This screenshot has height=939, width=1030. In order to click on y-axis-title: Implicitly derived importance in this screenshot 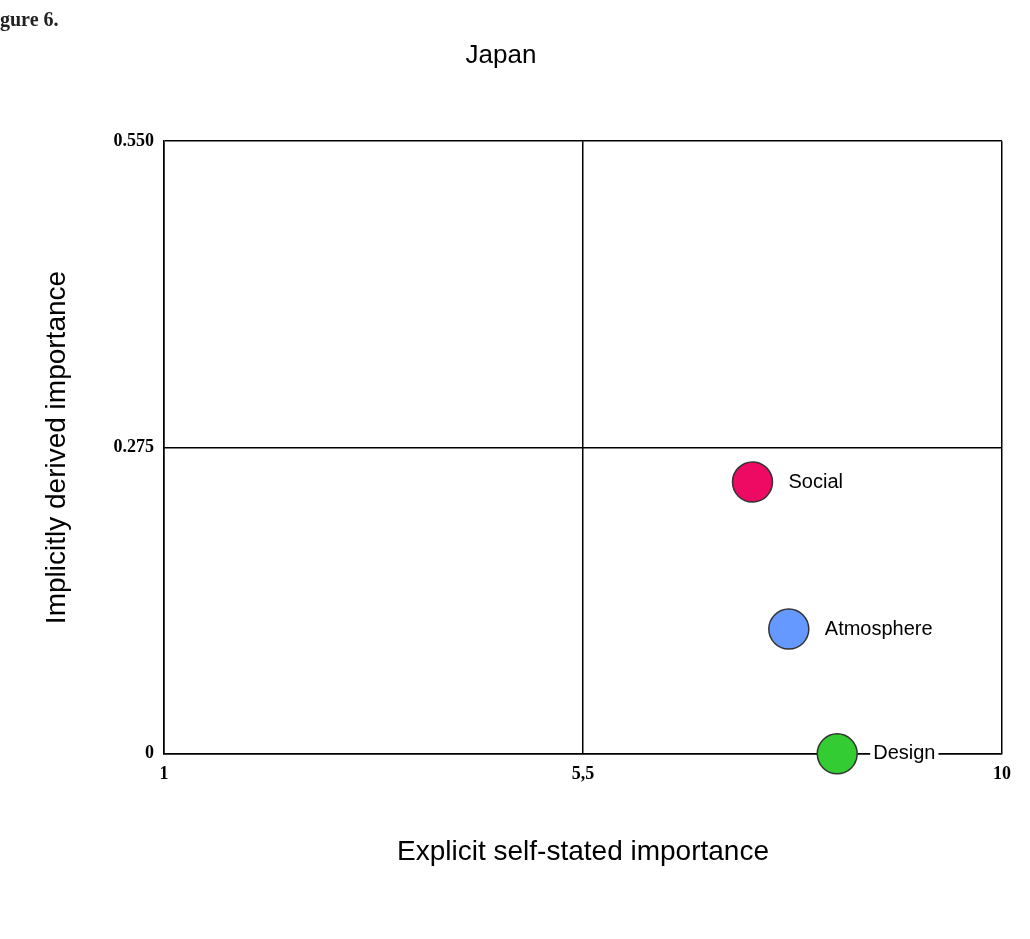, I will do `click(55, 447)`.